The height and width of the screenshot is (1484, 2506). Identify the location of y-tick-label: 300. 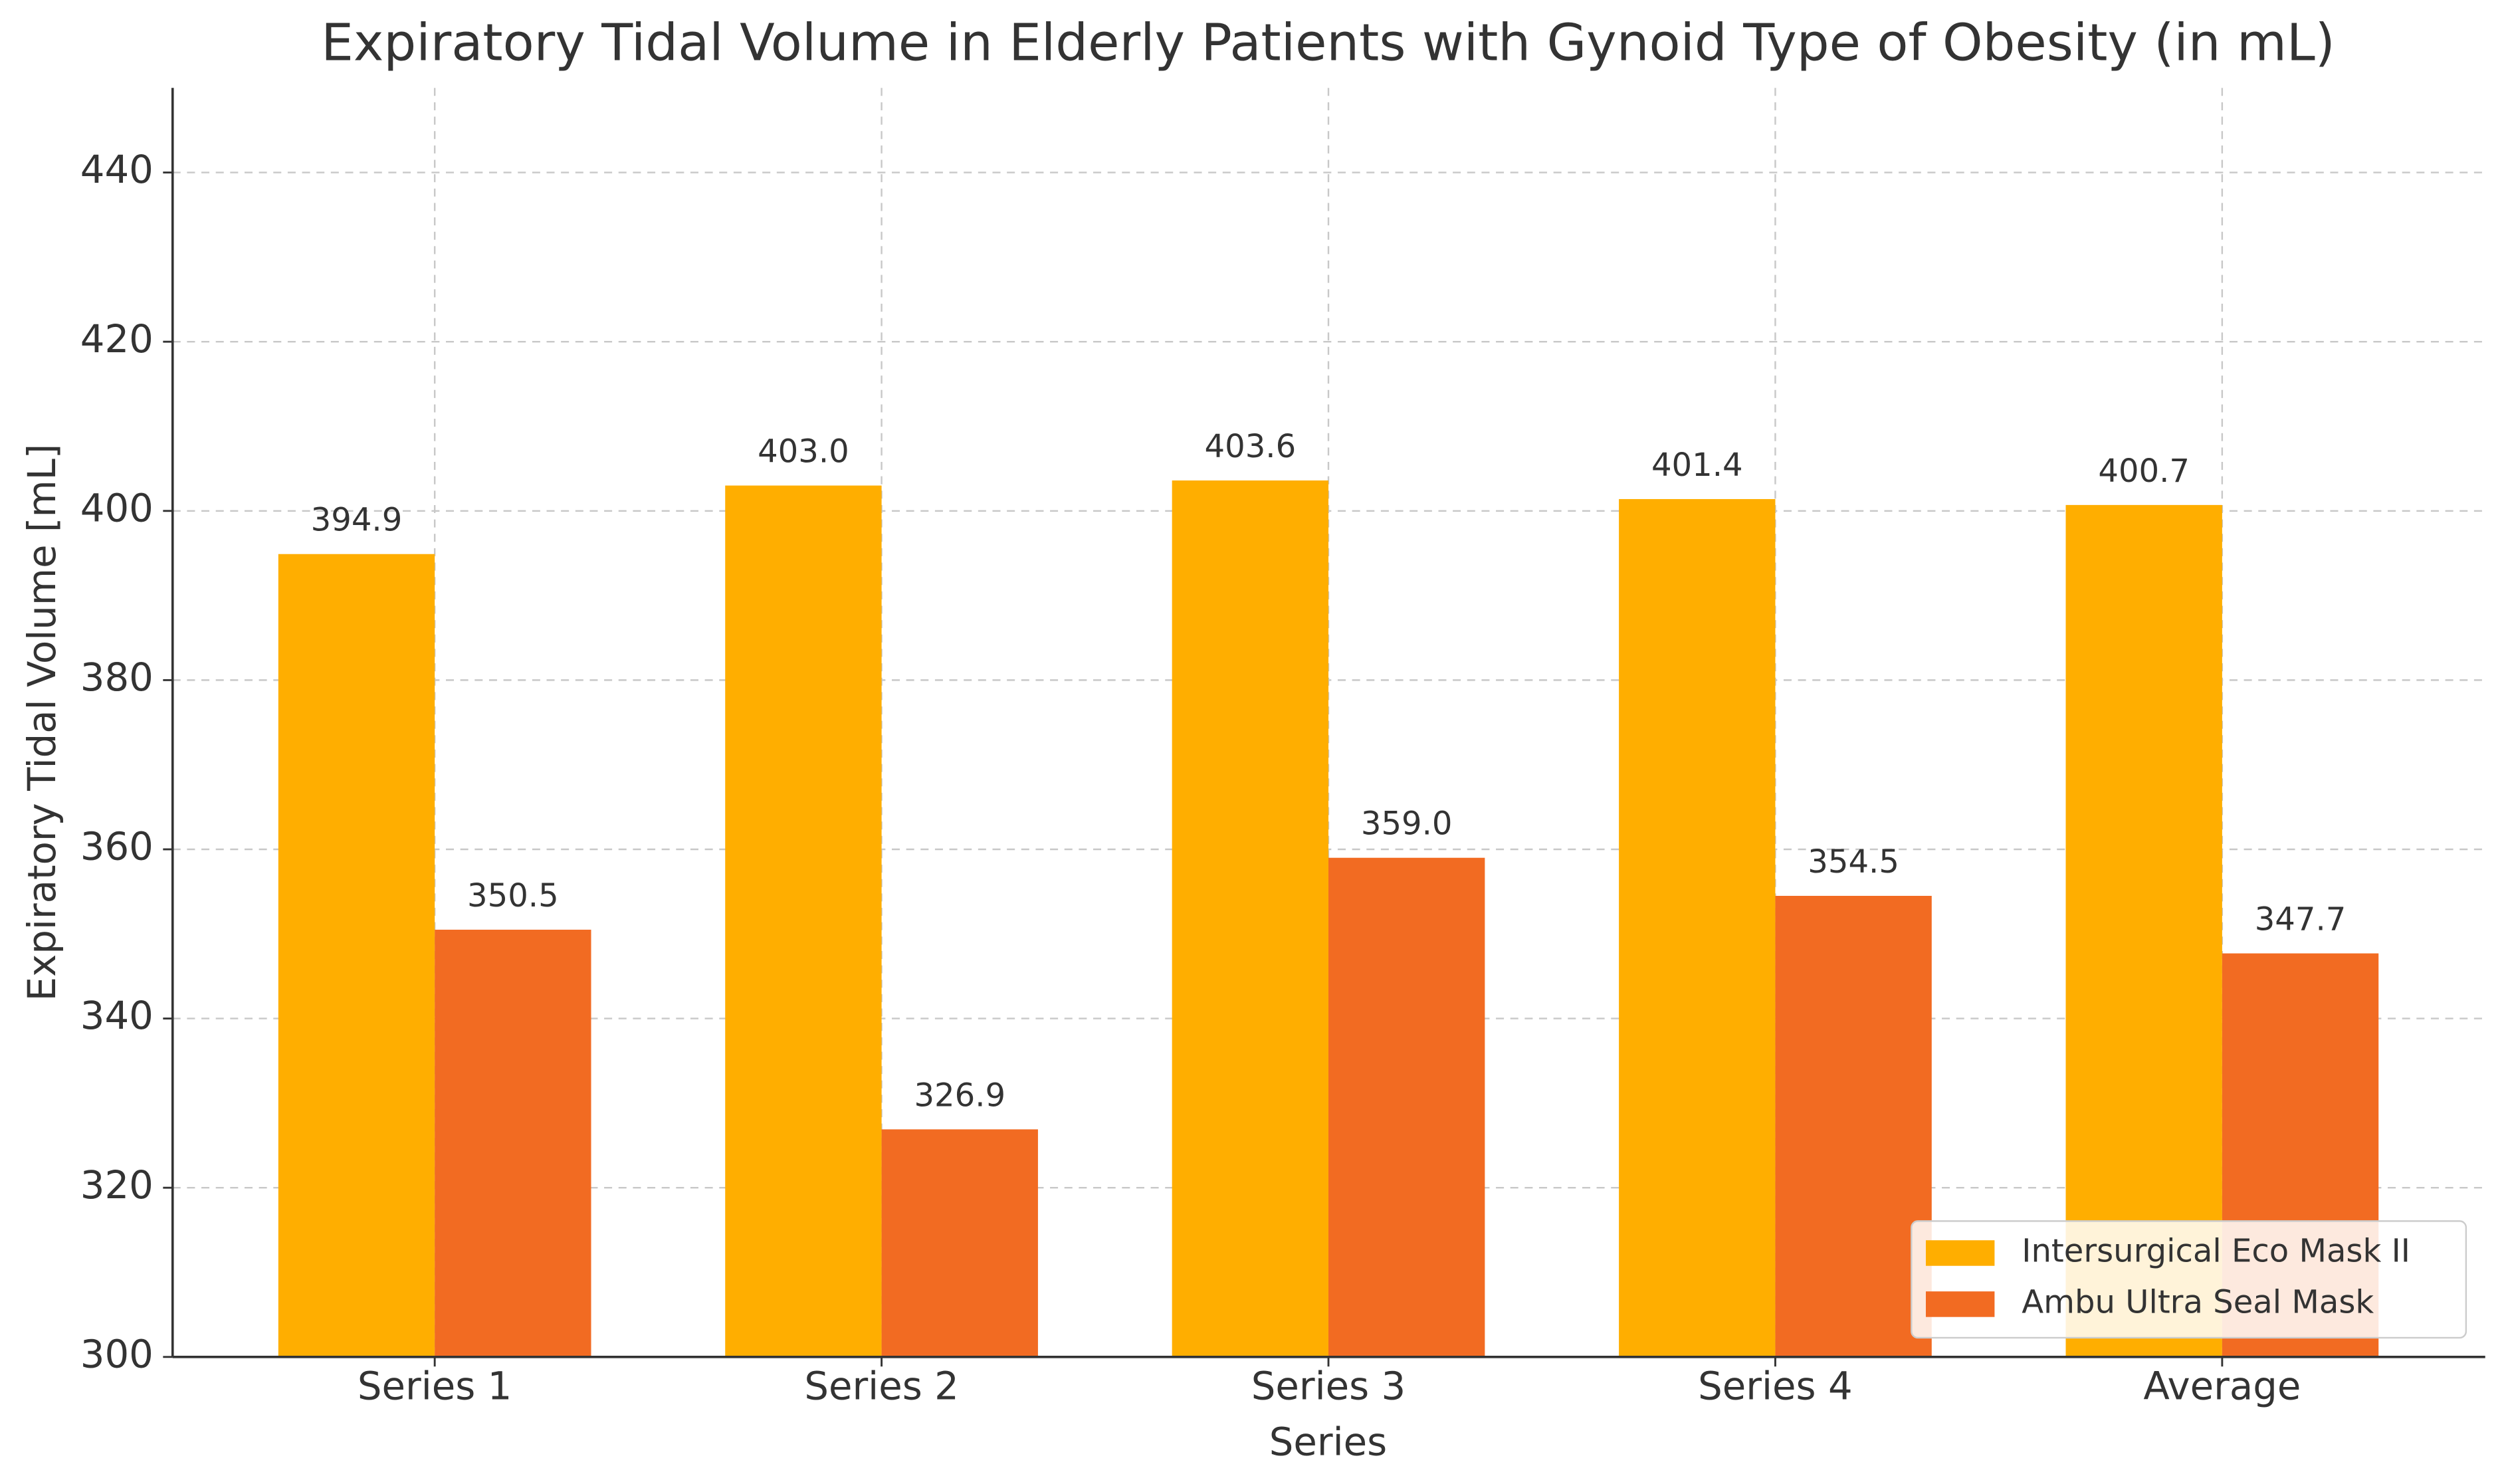
(117, 1353).